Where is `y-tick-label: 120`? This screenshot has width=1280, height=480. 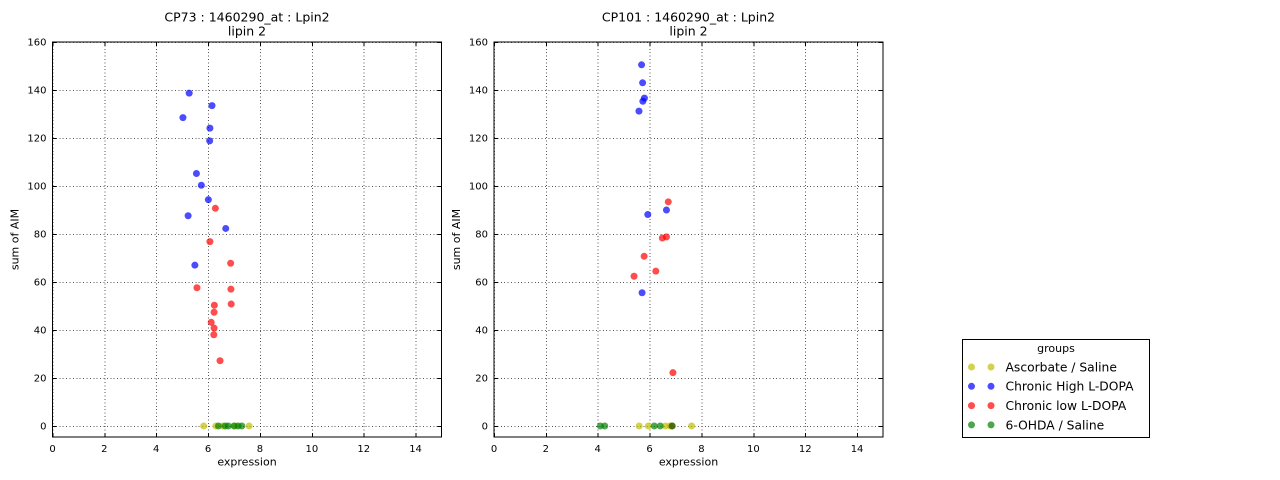
y-tick-label: 120 is located at coordinates (478, 138).